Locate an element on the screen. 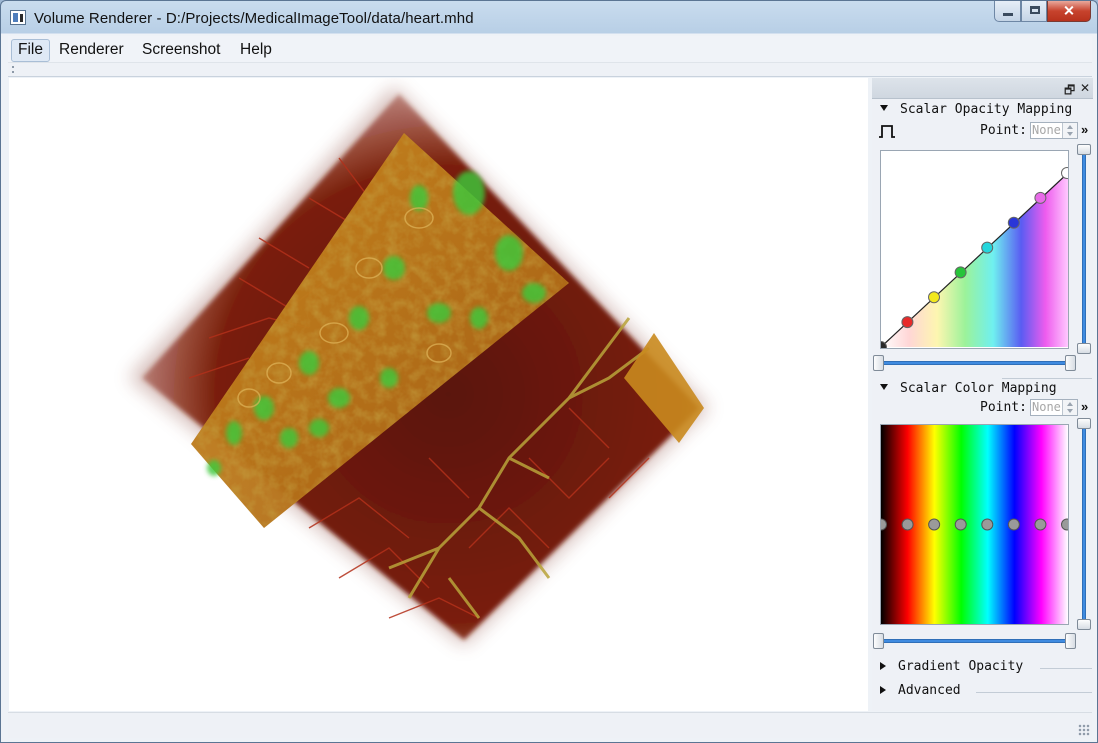 Image resolution: width=1098 pixels, height=743 pixels. float-dock-icon: 🗗 is located at coordinates (1070, 90).